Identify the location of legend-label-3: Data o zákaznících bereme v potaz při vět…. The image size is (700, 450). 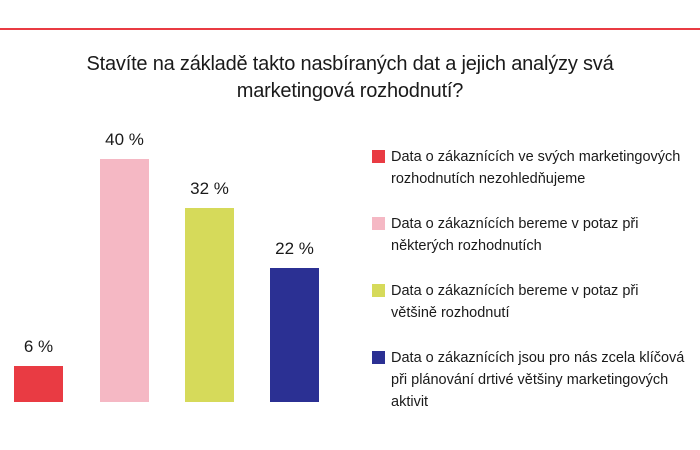
(515, 302).